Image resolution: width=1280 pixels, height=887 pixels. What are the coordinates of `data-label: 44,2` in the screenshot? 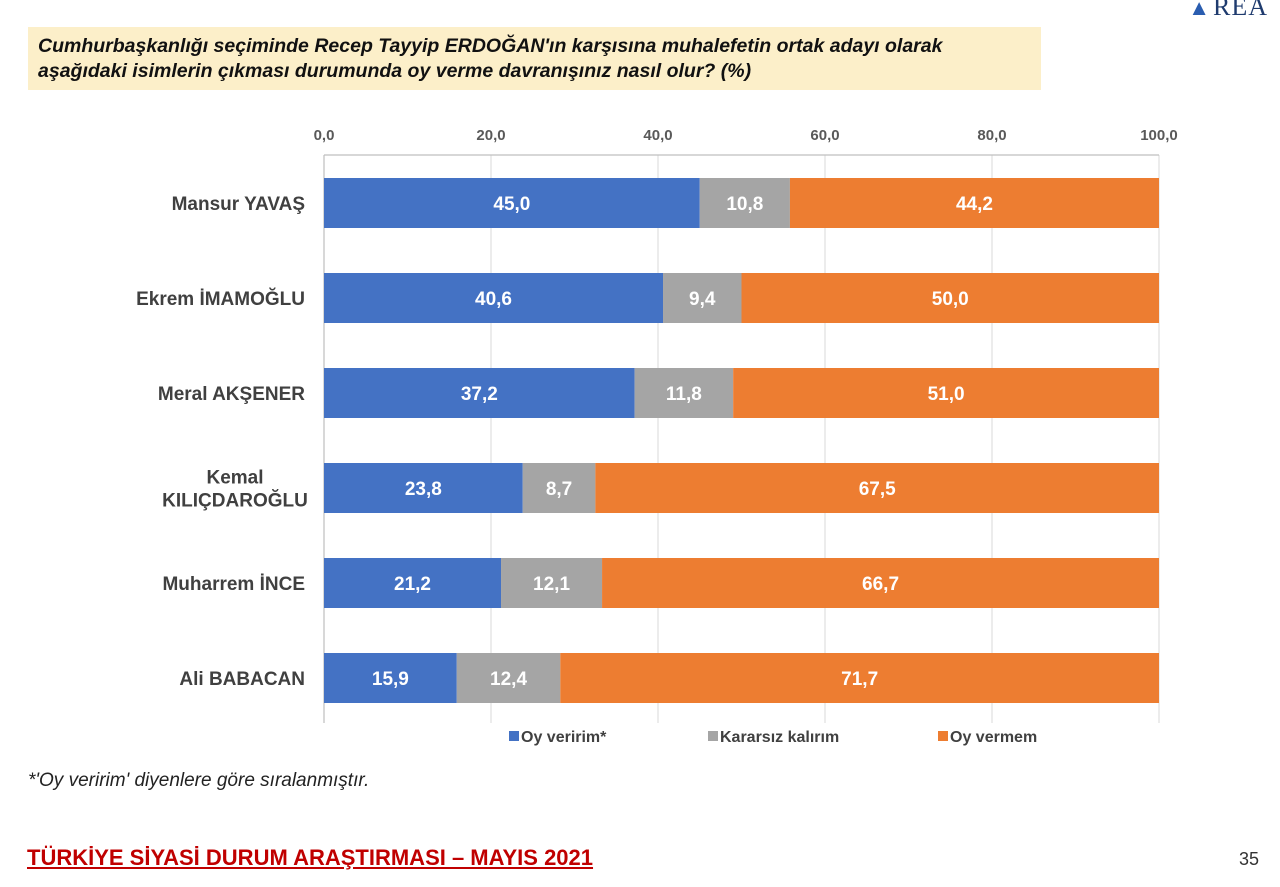 It's located at (974, 204).